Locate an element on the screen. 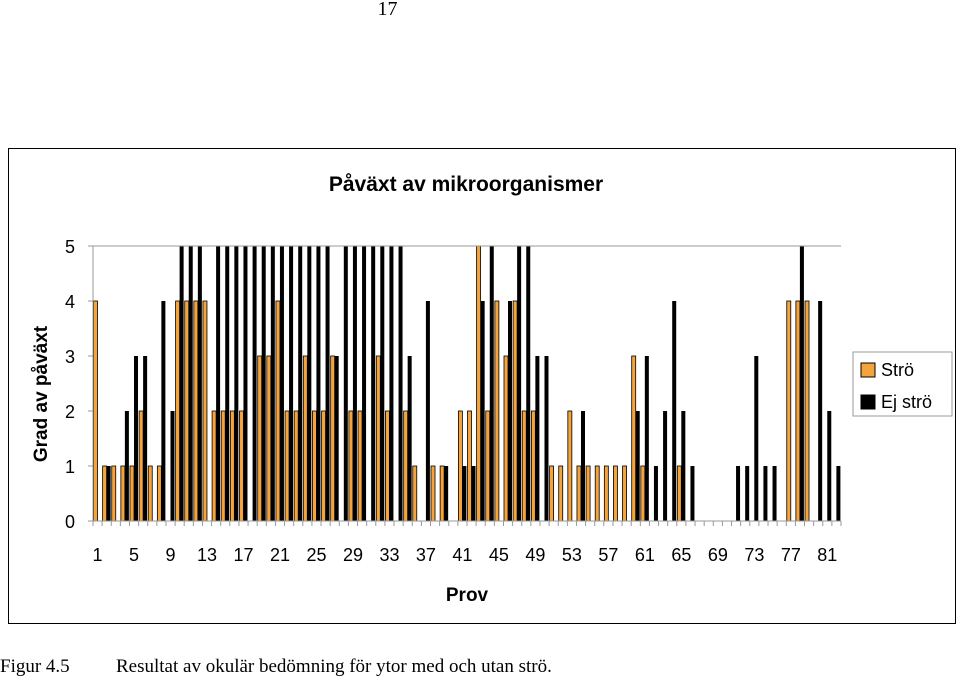  x-tick-label: 61 is located at coordinates (645, 555).